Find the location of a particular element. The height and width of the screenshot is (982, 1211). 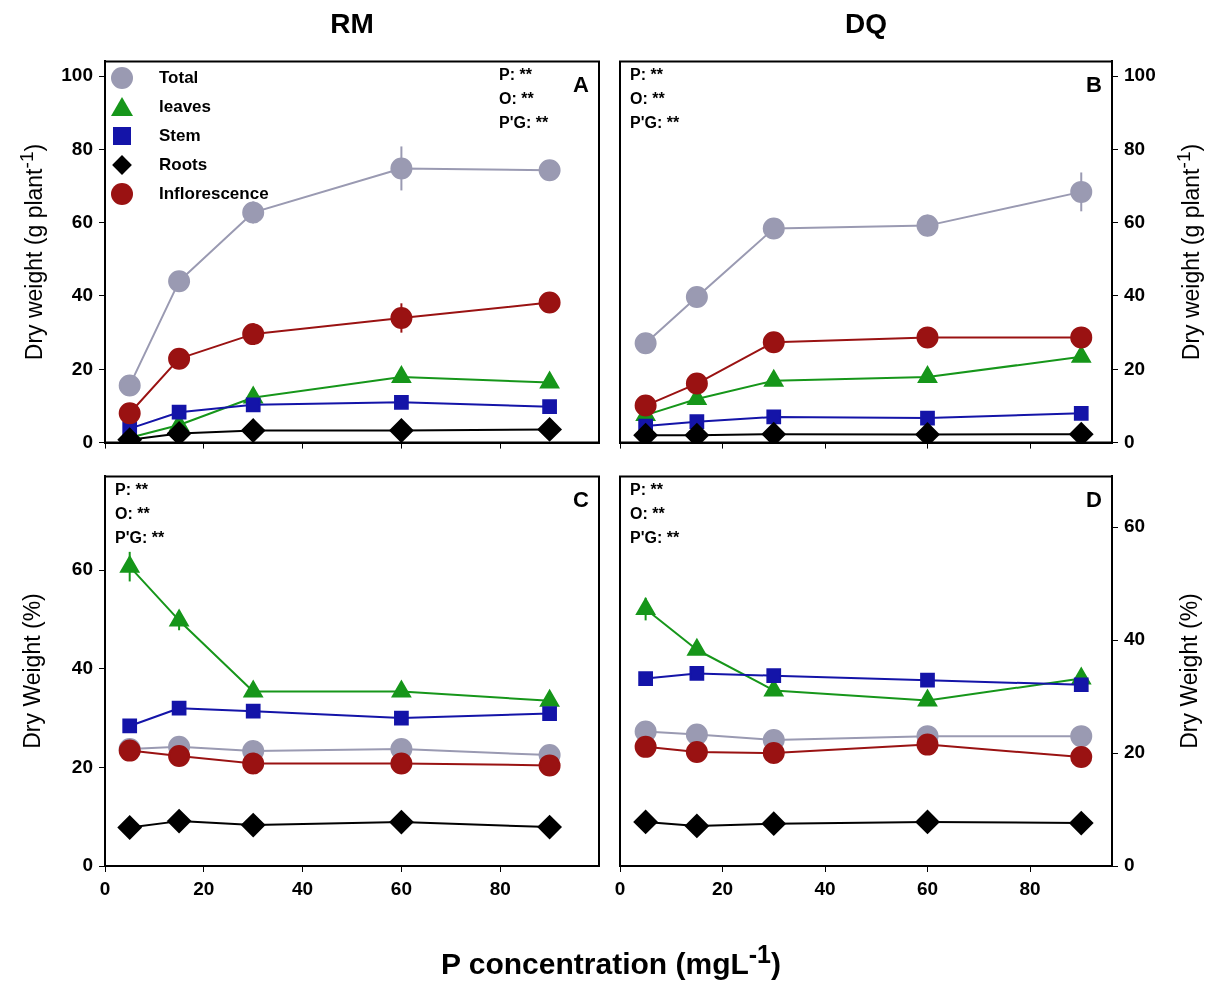

y2-axis-title: Dry Weight (%) is located at coordinates (1189, 671).